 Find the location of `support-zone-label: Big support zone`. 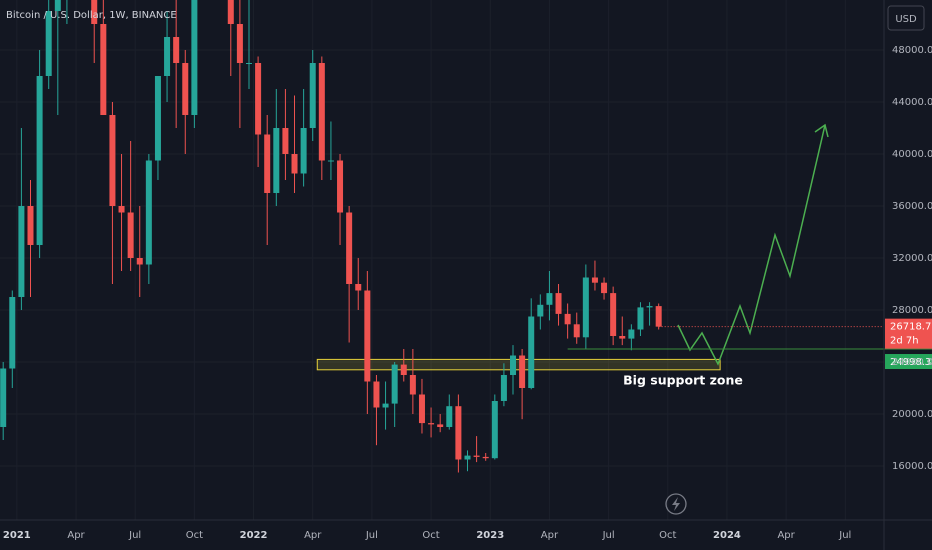

support-zone-label: Big support zone is located at coordinates (683, 380).